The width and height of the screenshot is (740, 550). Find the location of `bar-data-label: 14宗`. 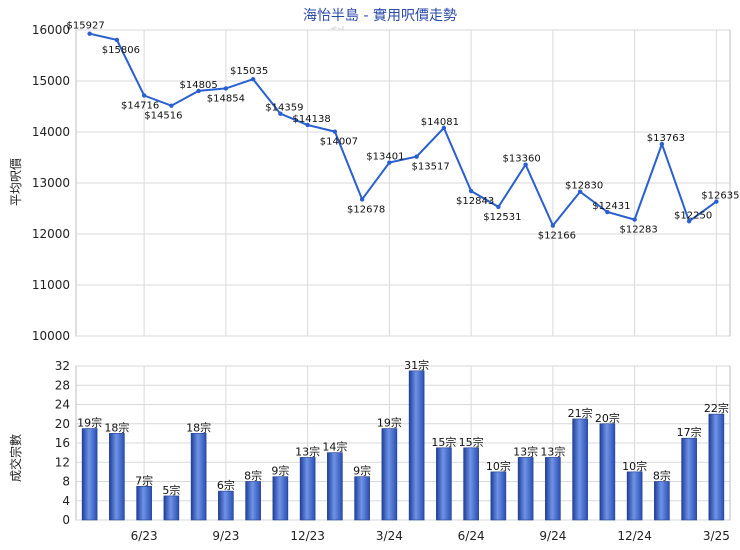

bar-data-label: 14宗 is located at coordinates (334, 447).